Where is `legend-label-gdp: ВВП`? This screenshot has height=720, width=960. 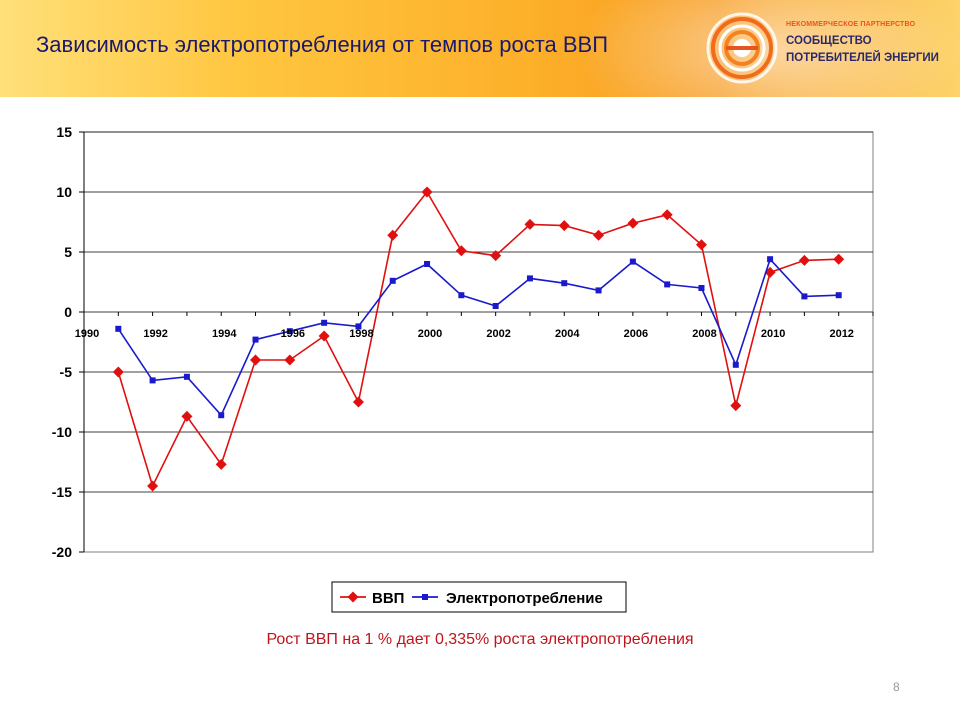
legend-label-gdp: ВВП is located at coordinates (388, 598).